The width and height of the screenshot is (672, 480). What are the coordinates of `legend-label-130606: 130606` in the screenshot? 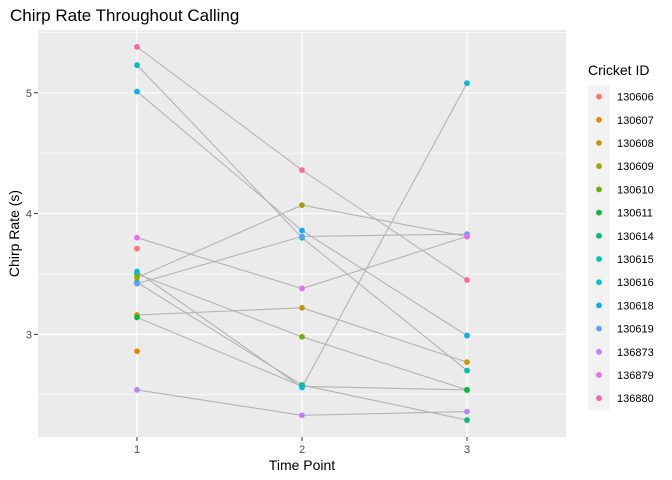 It's located at (635, 98).